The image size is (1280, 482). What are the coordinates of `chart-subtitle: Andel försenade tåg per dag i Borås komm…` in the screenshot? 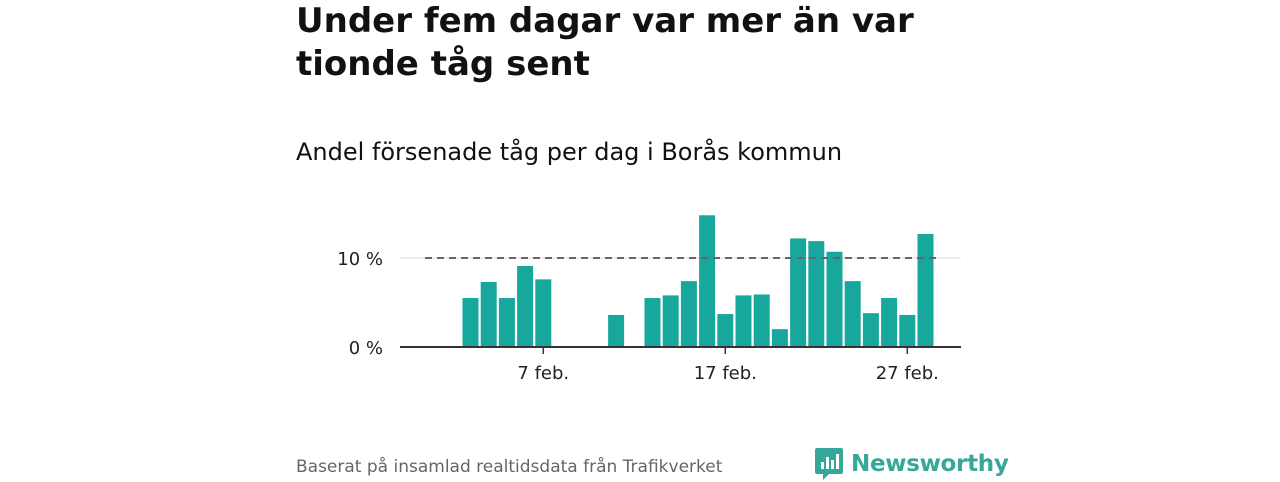 It's located at (569, 152).